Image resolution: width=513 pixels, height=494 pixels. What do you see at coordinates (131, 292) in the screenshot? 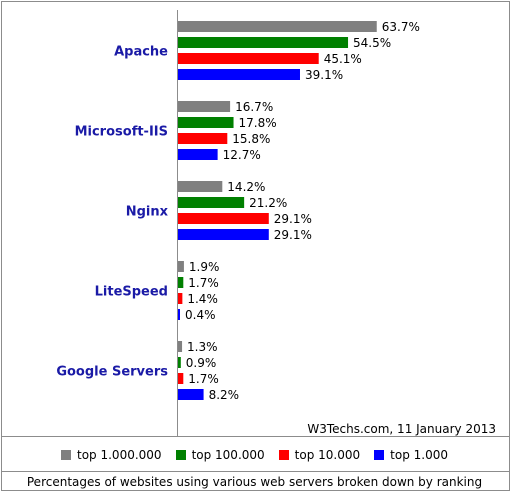
I see `category-label-litespeed: LiteSpeed` at bounding box center [131, 292].